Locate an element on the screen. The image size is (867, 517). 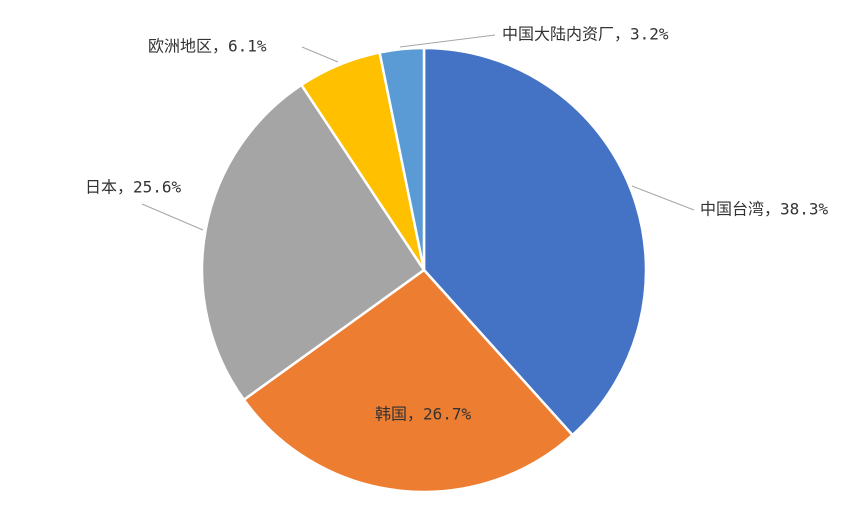
pie-slice is located at coordinates (402, 158).